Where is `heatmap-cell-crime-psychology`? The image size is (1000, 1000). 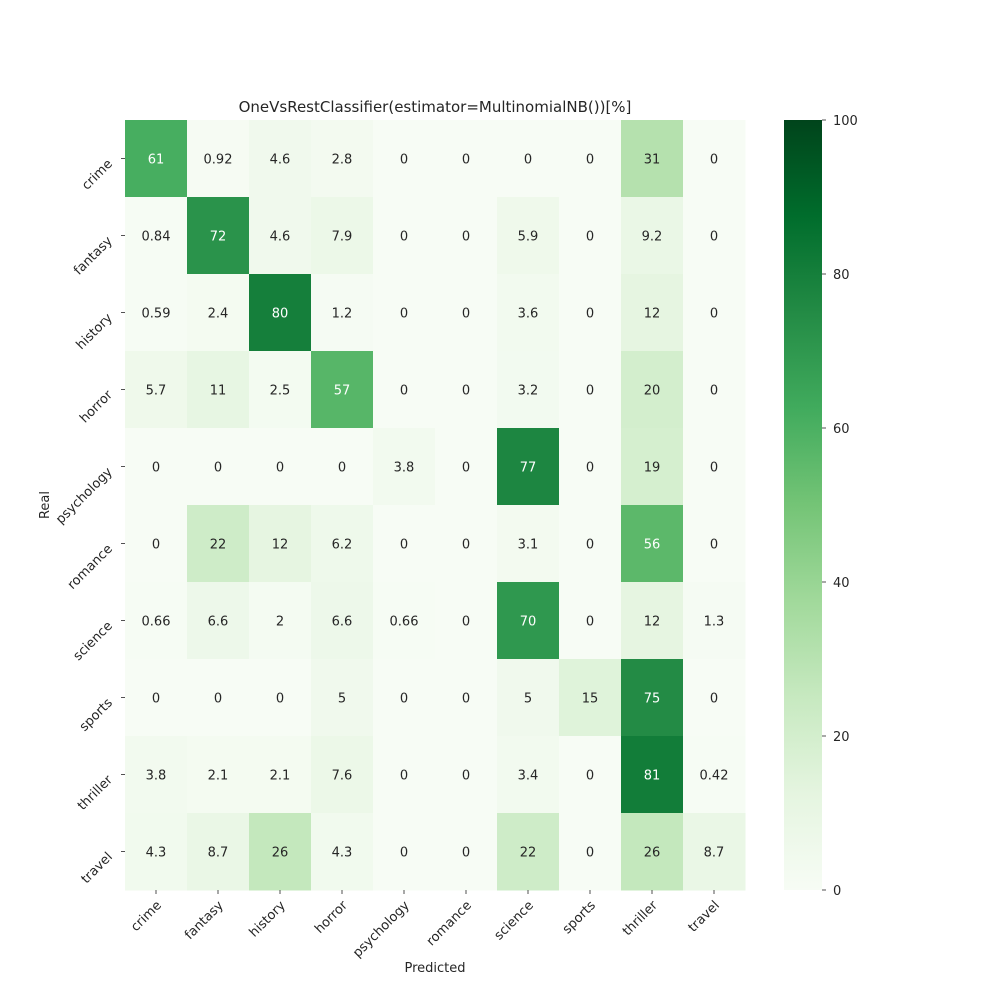 heatmap-cell-crime-psychology is located at coordinates (404, 159).